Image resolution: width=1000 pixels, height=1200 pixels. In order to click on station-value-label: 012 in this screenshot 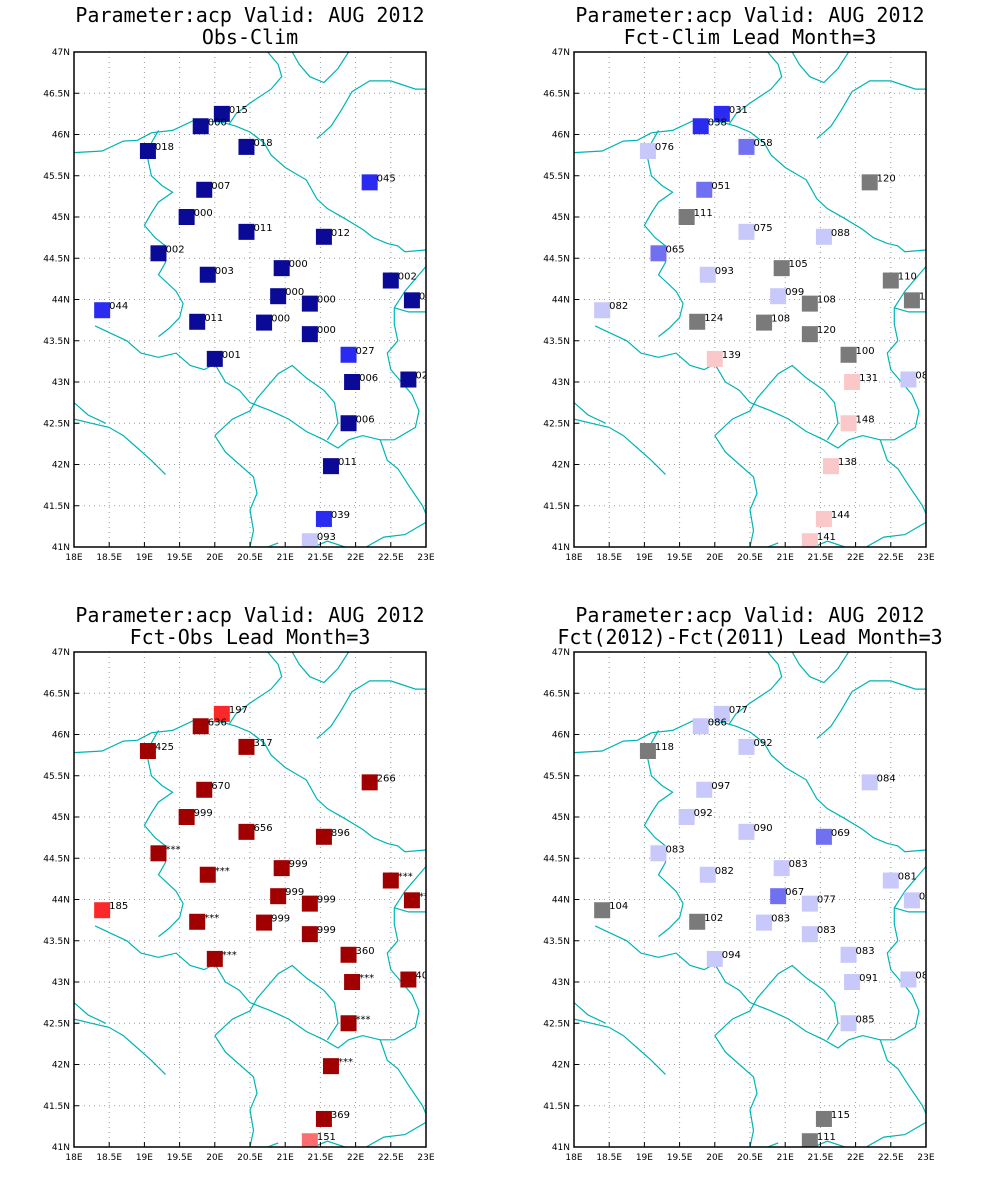, I will do `click(340, 233)`.